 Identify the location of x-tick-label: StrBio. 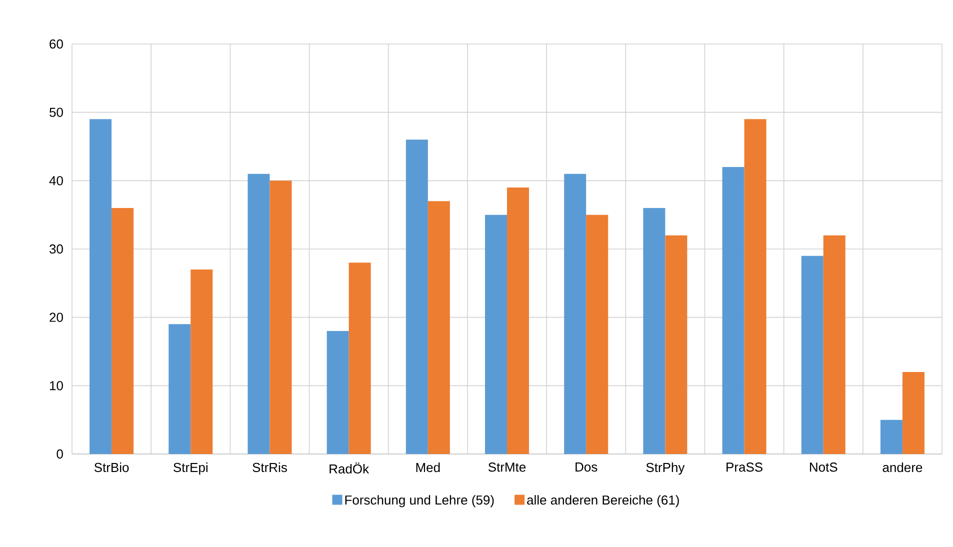
(111, 467).